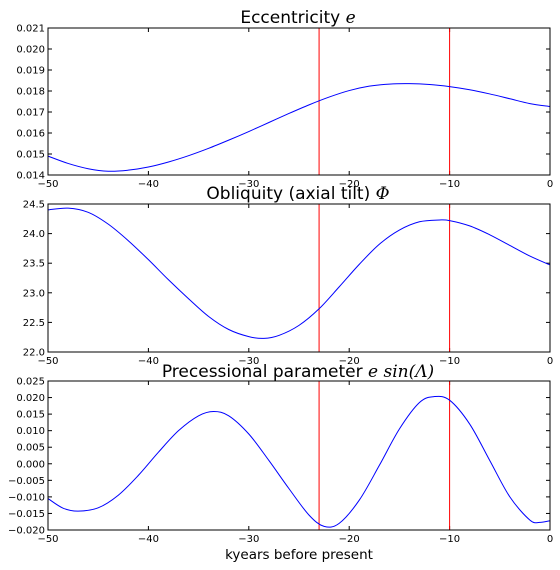 This screenshot has height=570, width=560. I want to click on y-tick-label: 24.5, so click(34, 205).